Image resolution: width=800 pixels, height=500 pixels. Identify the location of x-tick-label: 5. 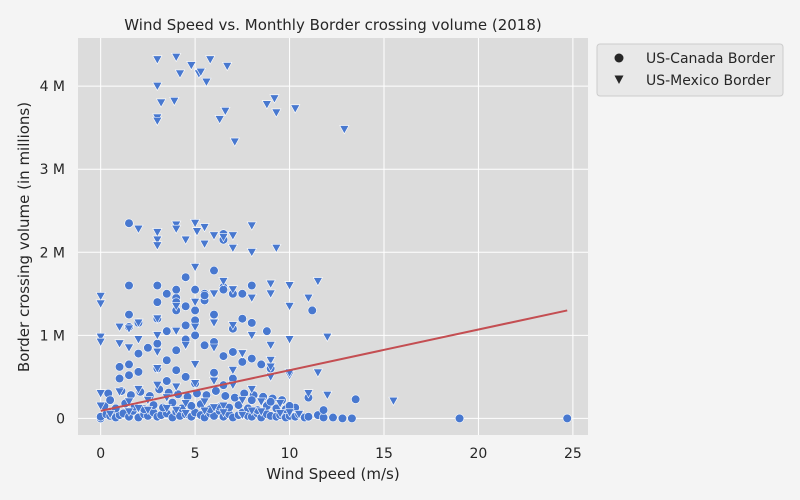
(195, 454).